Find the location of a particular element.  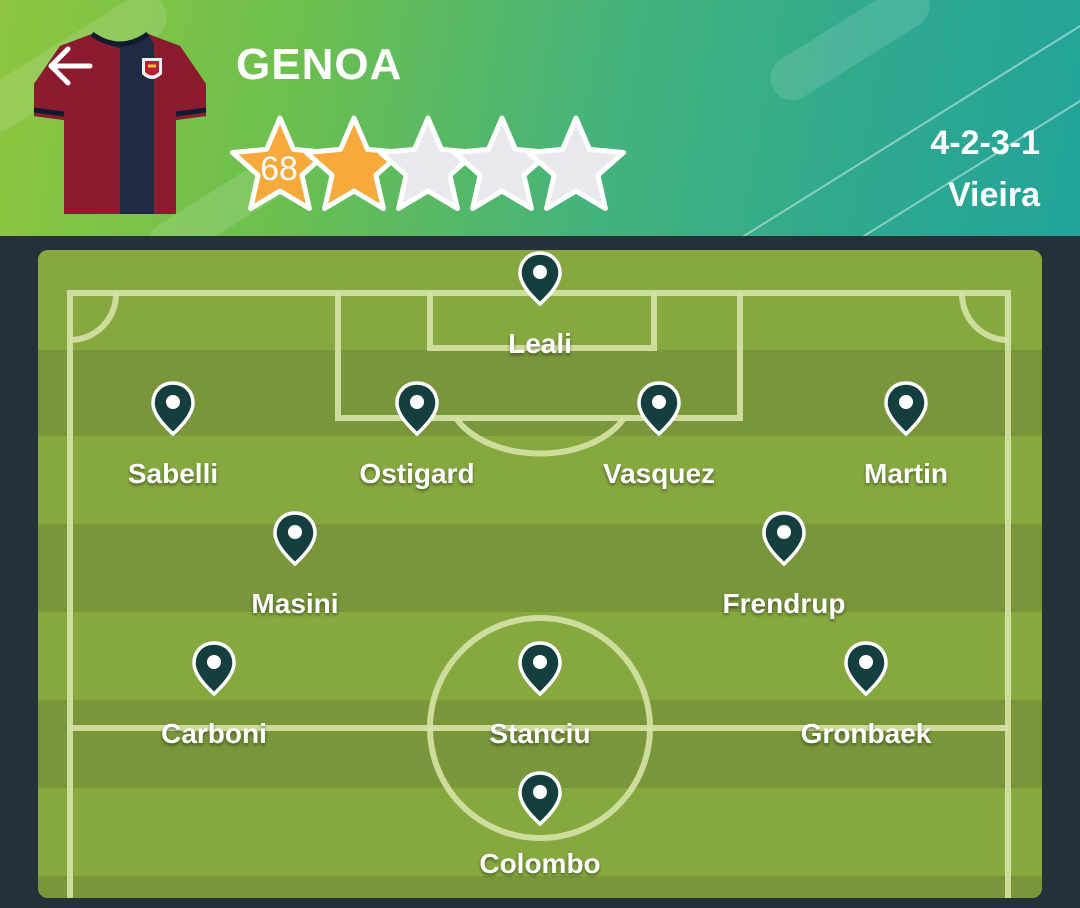

player-marker: Frendrup is located at coordinates (784, 565).